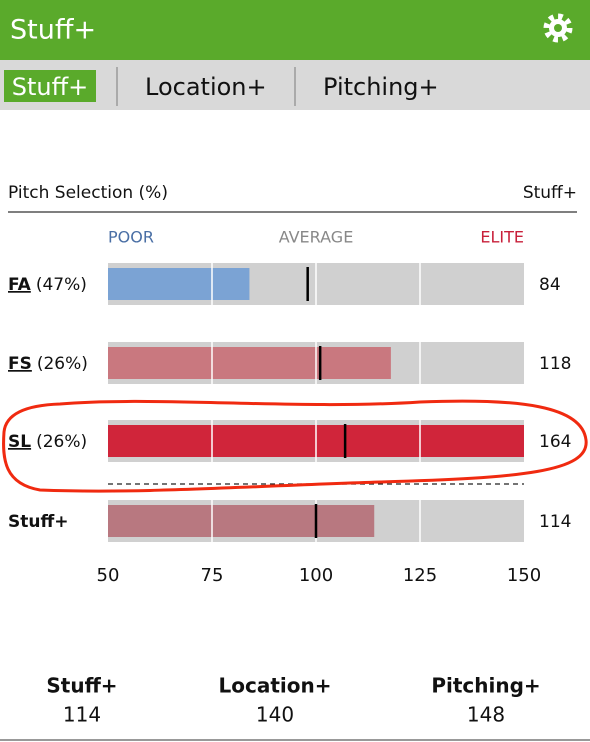  I want to click on row-label: FS, so click(20, 364).